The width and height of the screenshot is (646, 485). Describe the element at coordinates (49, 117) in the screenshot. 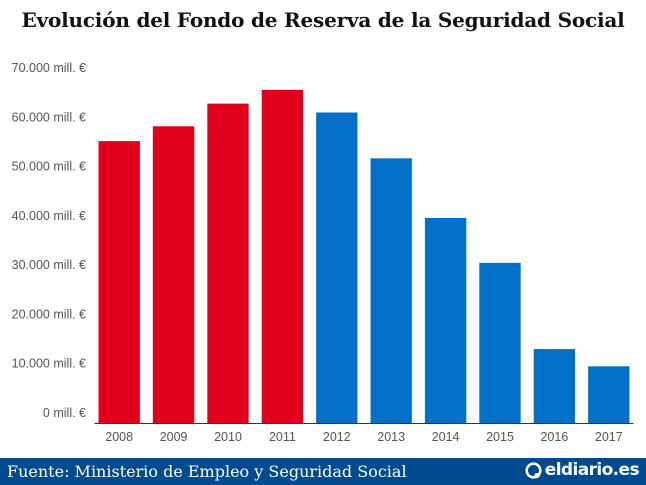

I see `y-tick-label: 60.000 mill. €` at that location.